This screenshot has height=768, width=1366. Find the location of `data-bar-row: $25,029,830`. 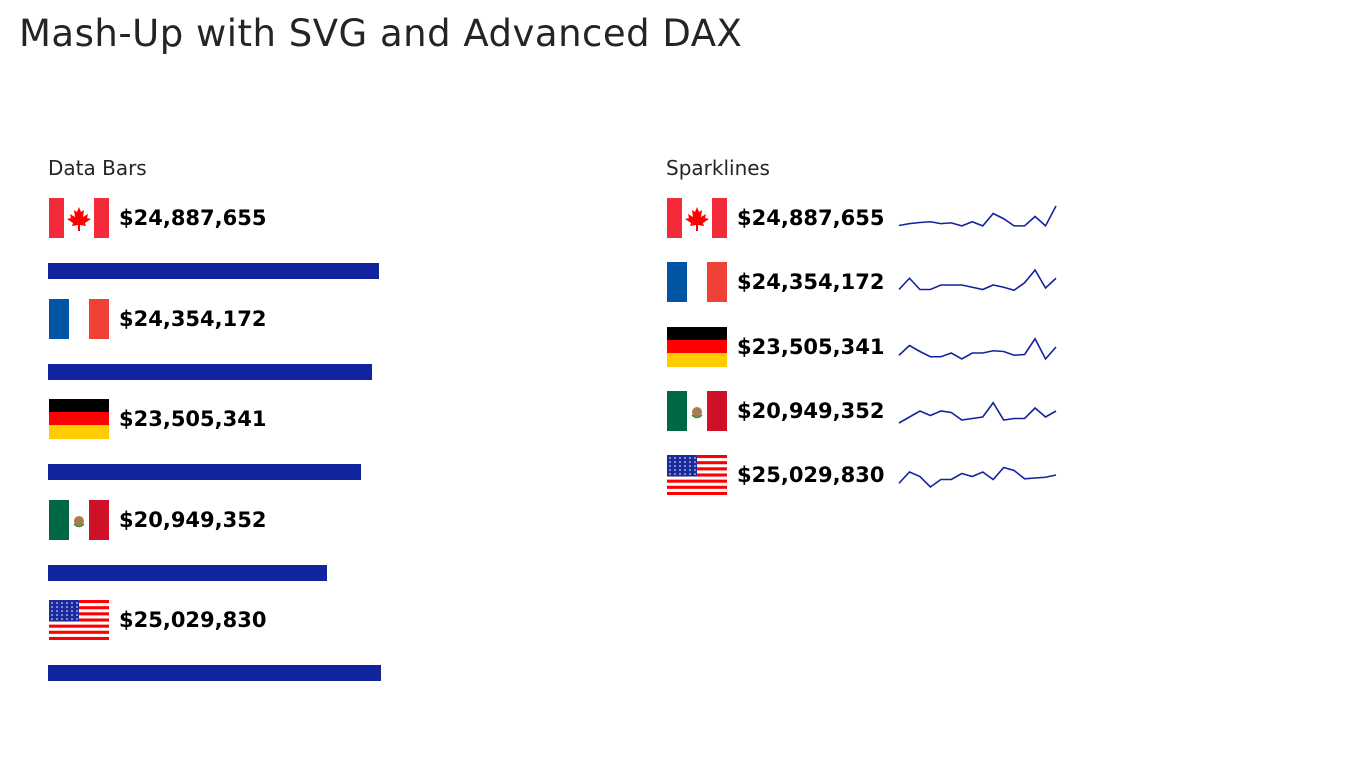

data-bar-row: $25,029,830 is located at coordinates (157, 620).